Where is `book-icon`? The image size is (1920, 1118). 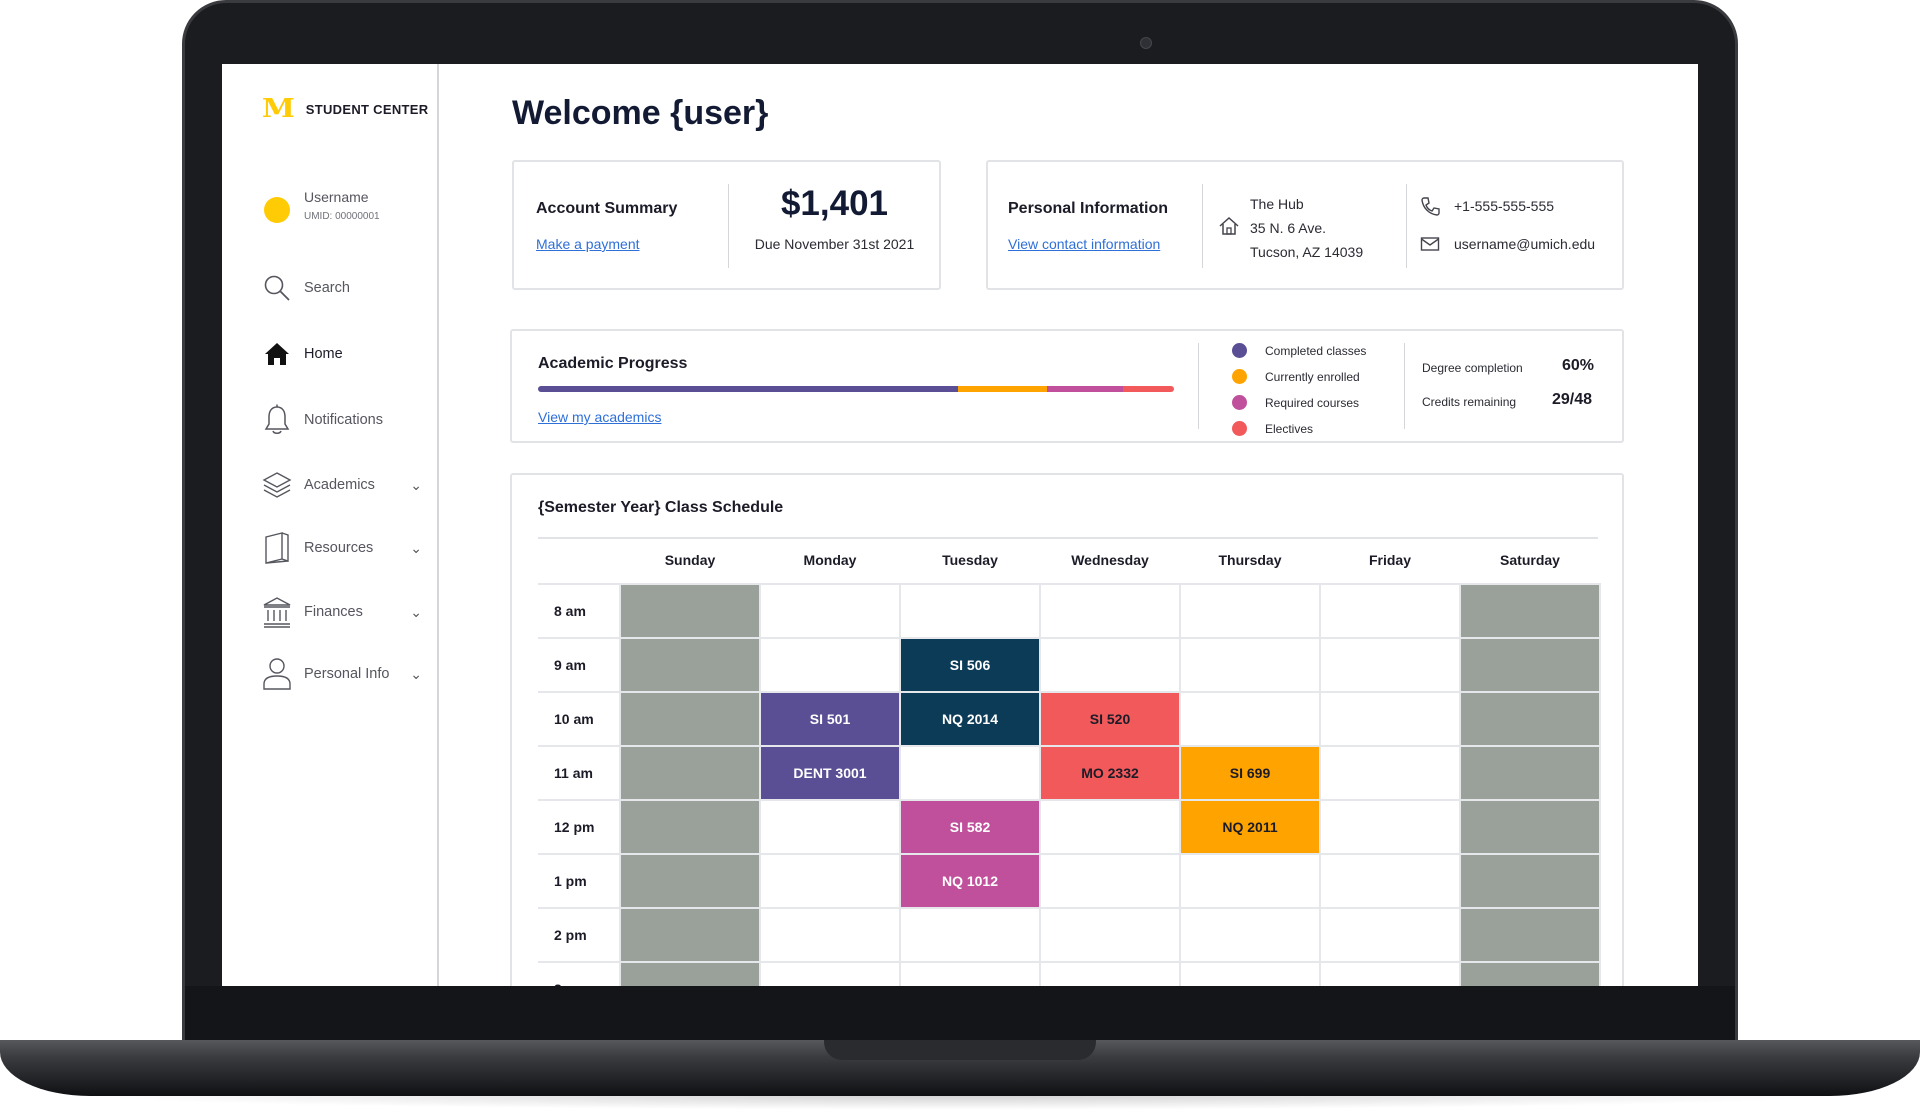 book-icon is located at coordinates (277, 548).